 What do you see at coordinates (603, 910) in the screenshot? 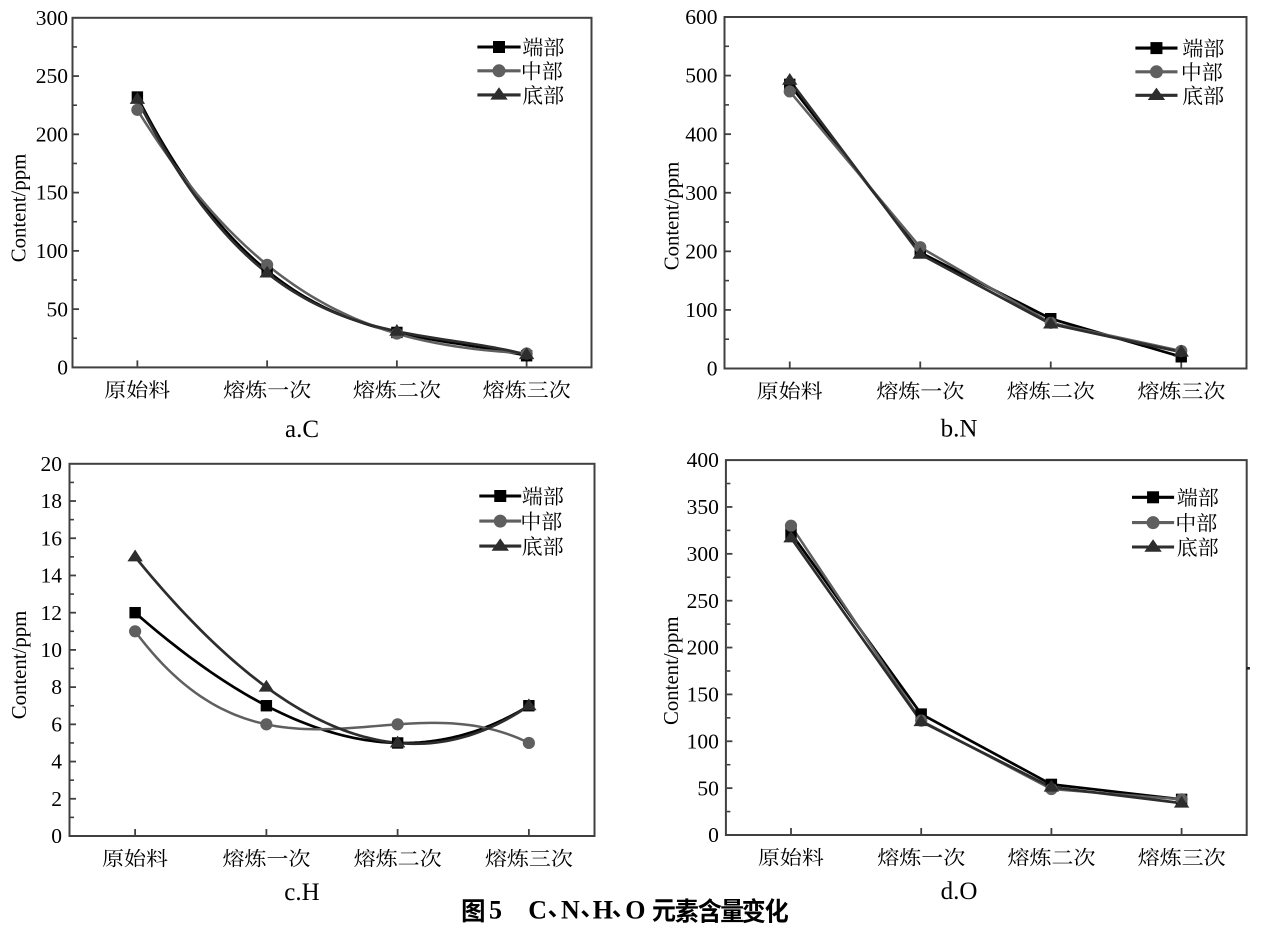
I see `svg-text: H` at bounding box center [603, 910].